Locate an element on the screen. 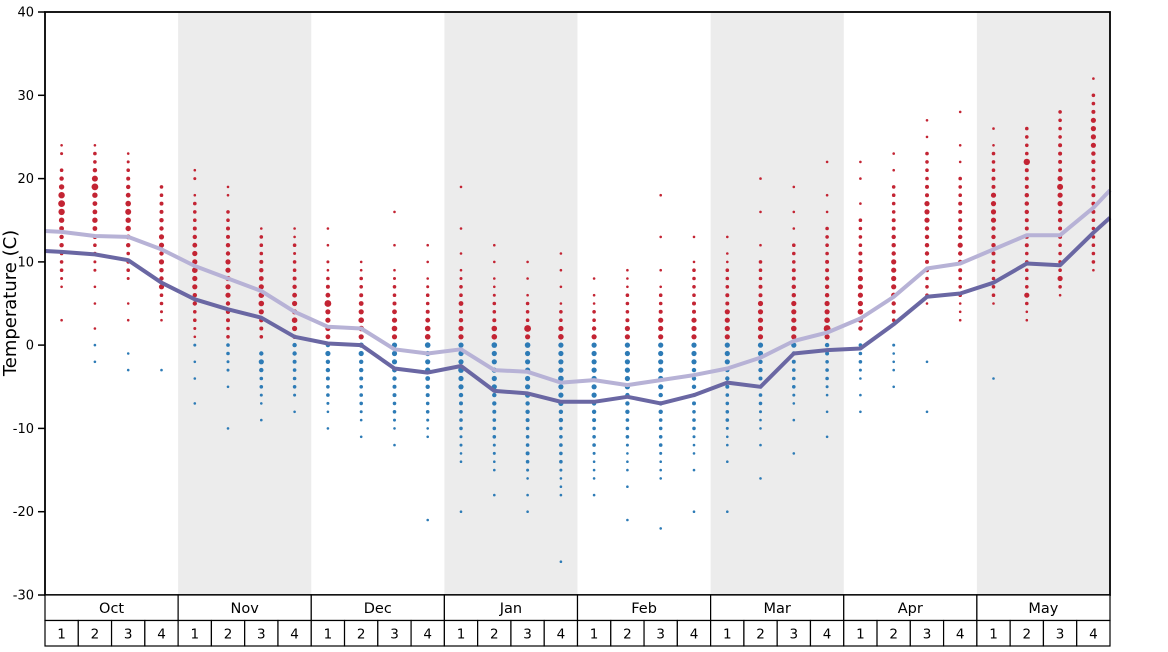 This screenshot has width=1168, height=652. week-label: 4 is located at coordinates (427, 634).